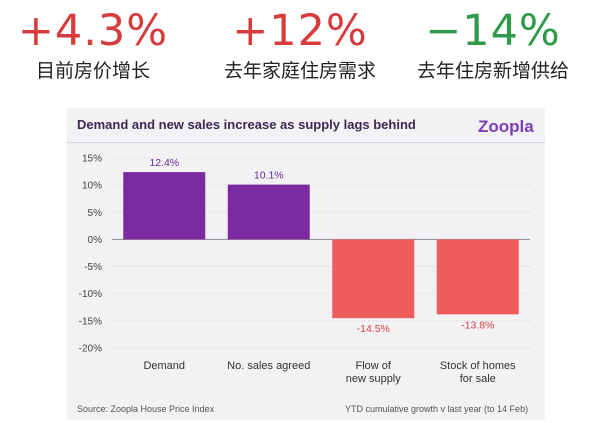  What do you see at coordinates (373, 329) in the screenshot?
I see `bar-value-label: -14.5%` at bounding box center [373, 329].